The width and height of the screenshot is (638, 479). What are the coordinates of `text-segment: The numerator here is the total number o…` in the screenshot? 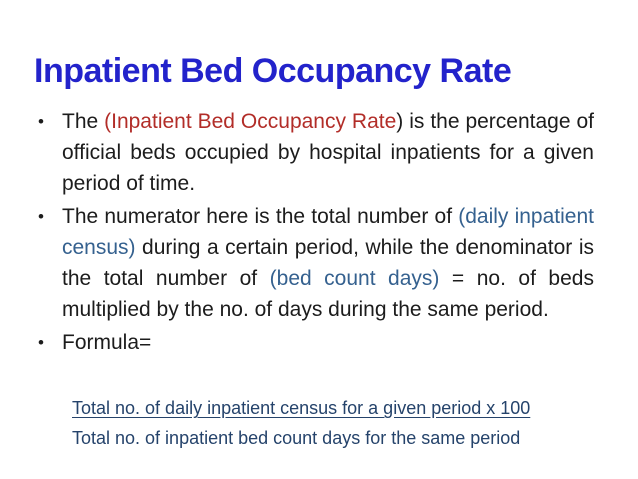 It's located at (260, 216).